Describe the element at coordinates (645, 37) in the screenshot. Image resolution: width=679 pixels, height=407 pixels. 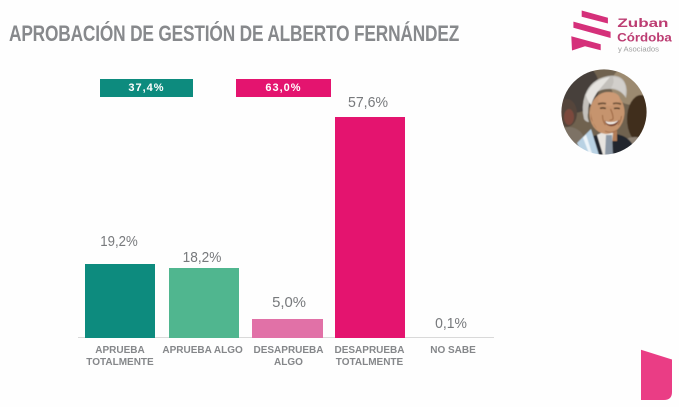
I see `svg-text: Córdoba` at that location.